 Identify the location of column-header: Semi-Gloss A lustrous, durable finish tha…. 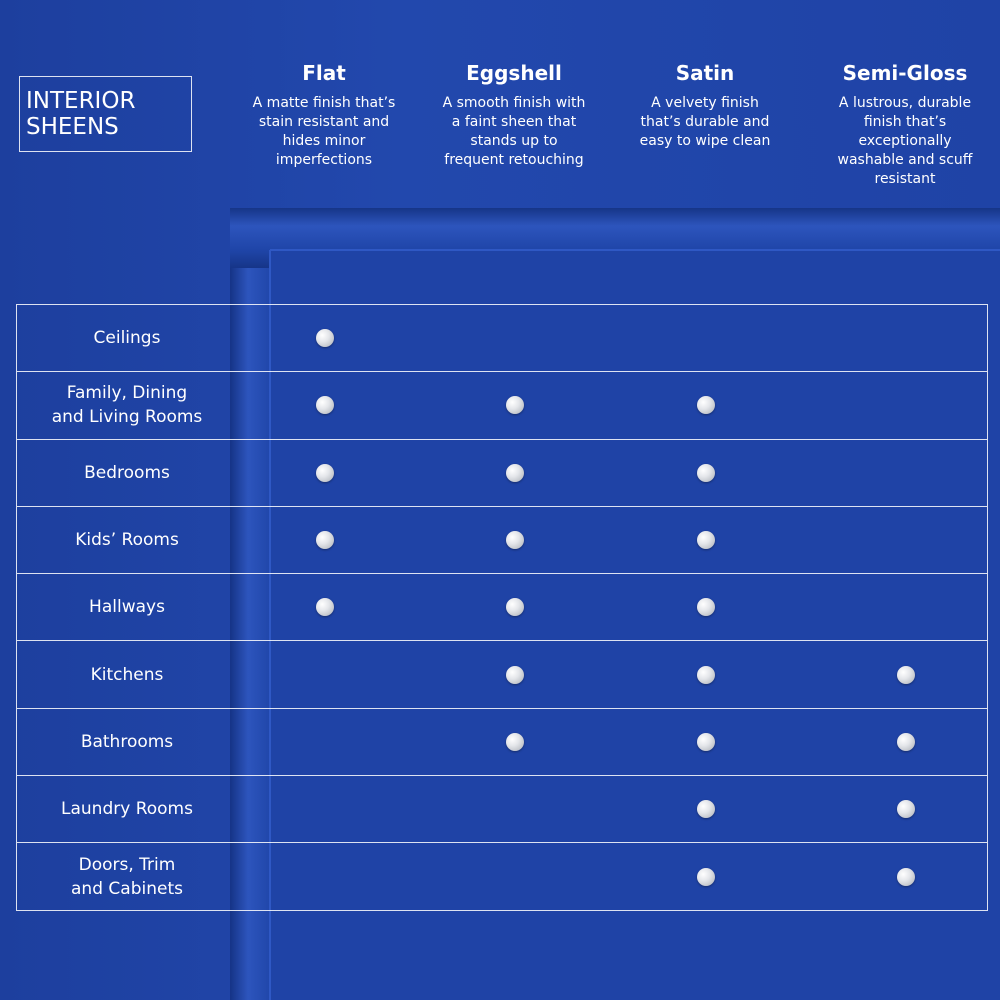
(905, 123).